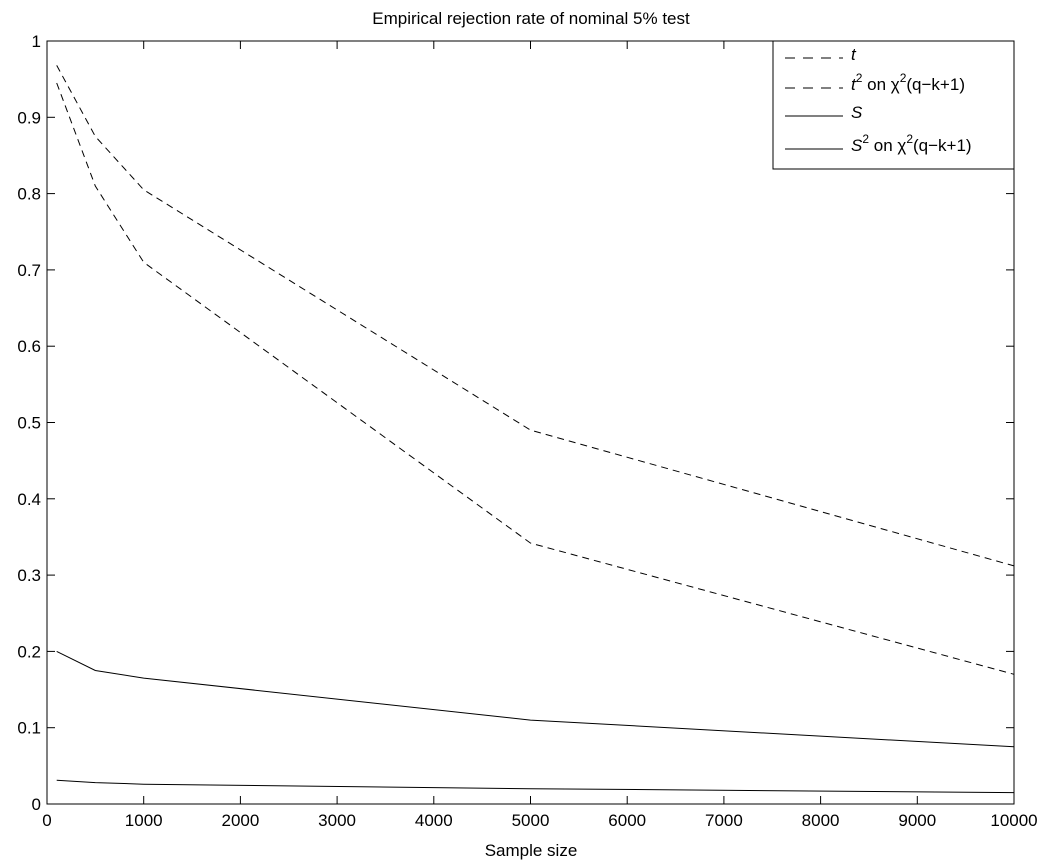 This screenshot has width=1047, height=861. Describe the element at coordinates (29, 575) in the screenshot. I see `y-tick-label: 0.3` at that location.